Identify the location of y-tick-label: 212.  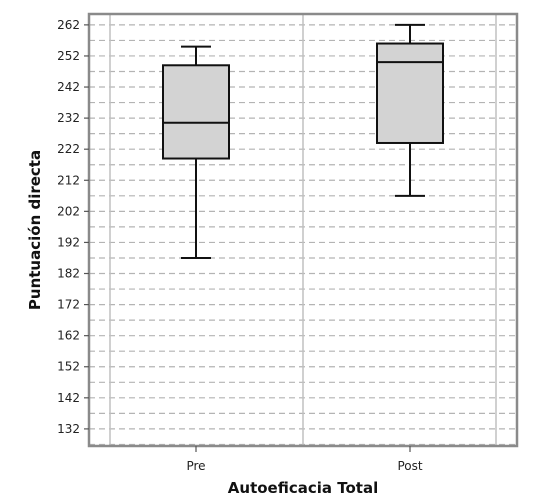
(68, 180).